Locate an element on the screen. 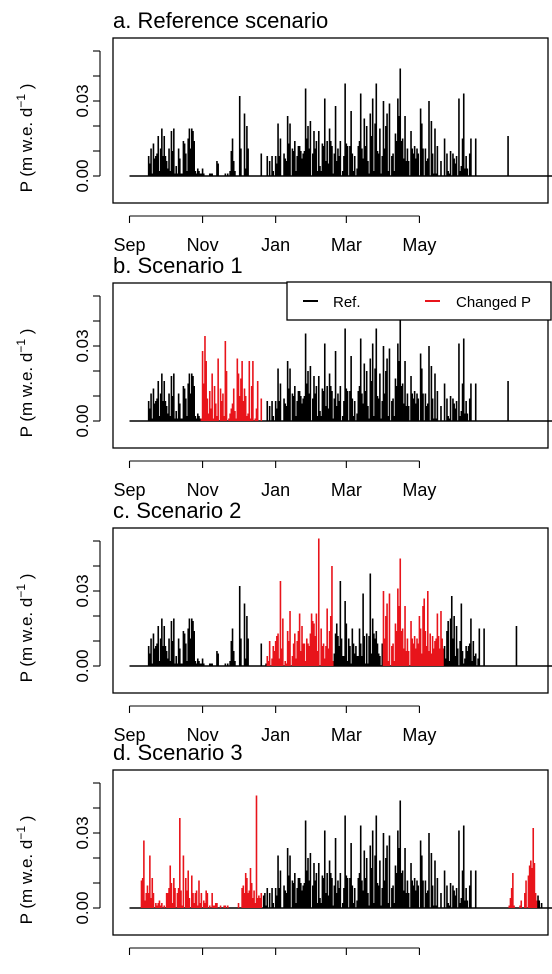 This screenshot has width=552, height=974. legend: Ref. Changed P is located at coordinates (419, 301).